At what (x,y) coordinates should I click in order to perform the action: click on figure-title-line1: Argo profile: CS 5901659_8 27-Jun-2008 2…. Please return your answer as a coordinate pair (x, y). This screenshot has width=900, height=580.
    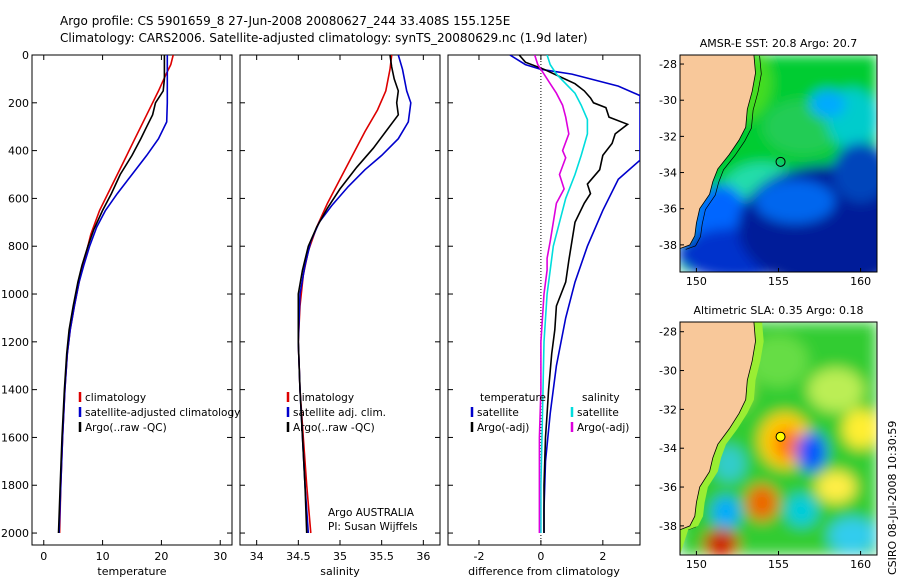
    Looking at the image, I should click on (285, 21).